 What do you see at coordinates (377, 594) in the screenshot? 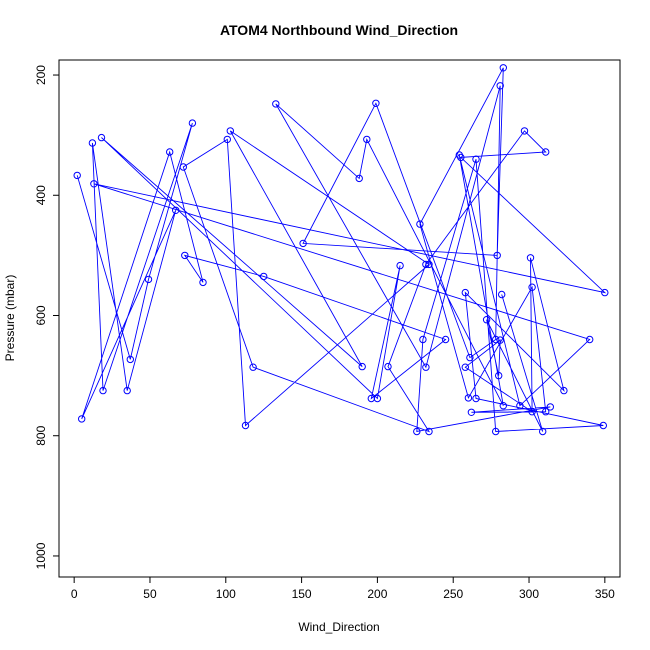
I see `x-tick-label: 200` at bounding box center [377, 594].